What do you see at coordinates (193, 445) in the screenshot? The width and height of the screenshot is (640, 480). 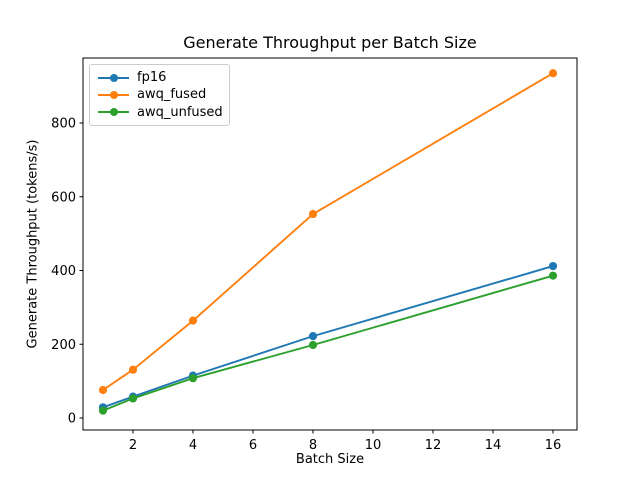 I see `x-tick-label: 4` at bounding box center [193, 445].